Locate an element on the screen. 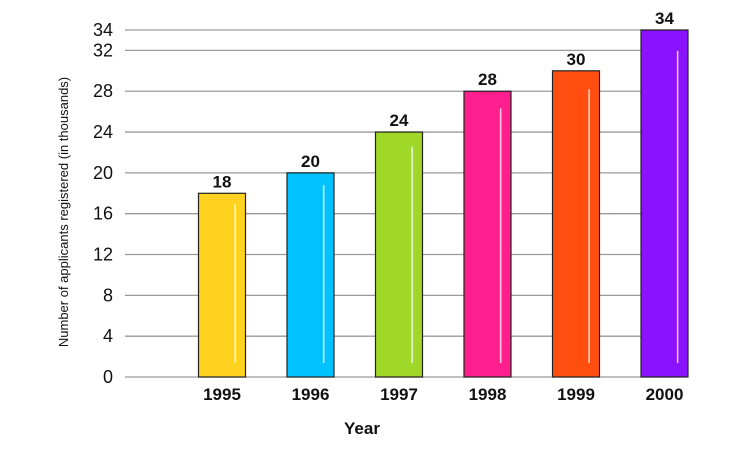 The width and height of the screenshot is (750, 470). x-tick-label-1999: 1999 is located at coordinates (576, 394).